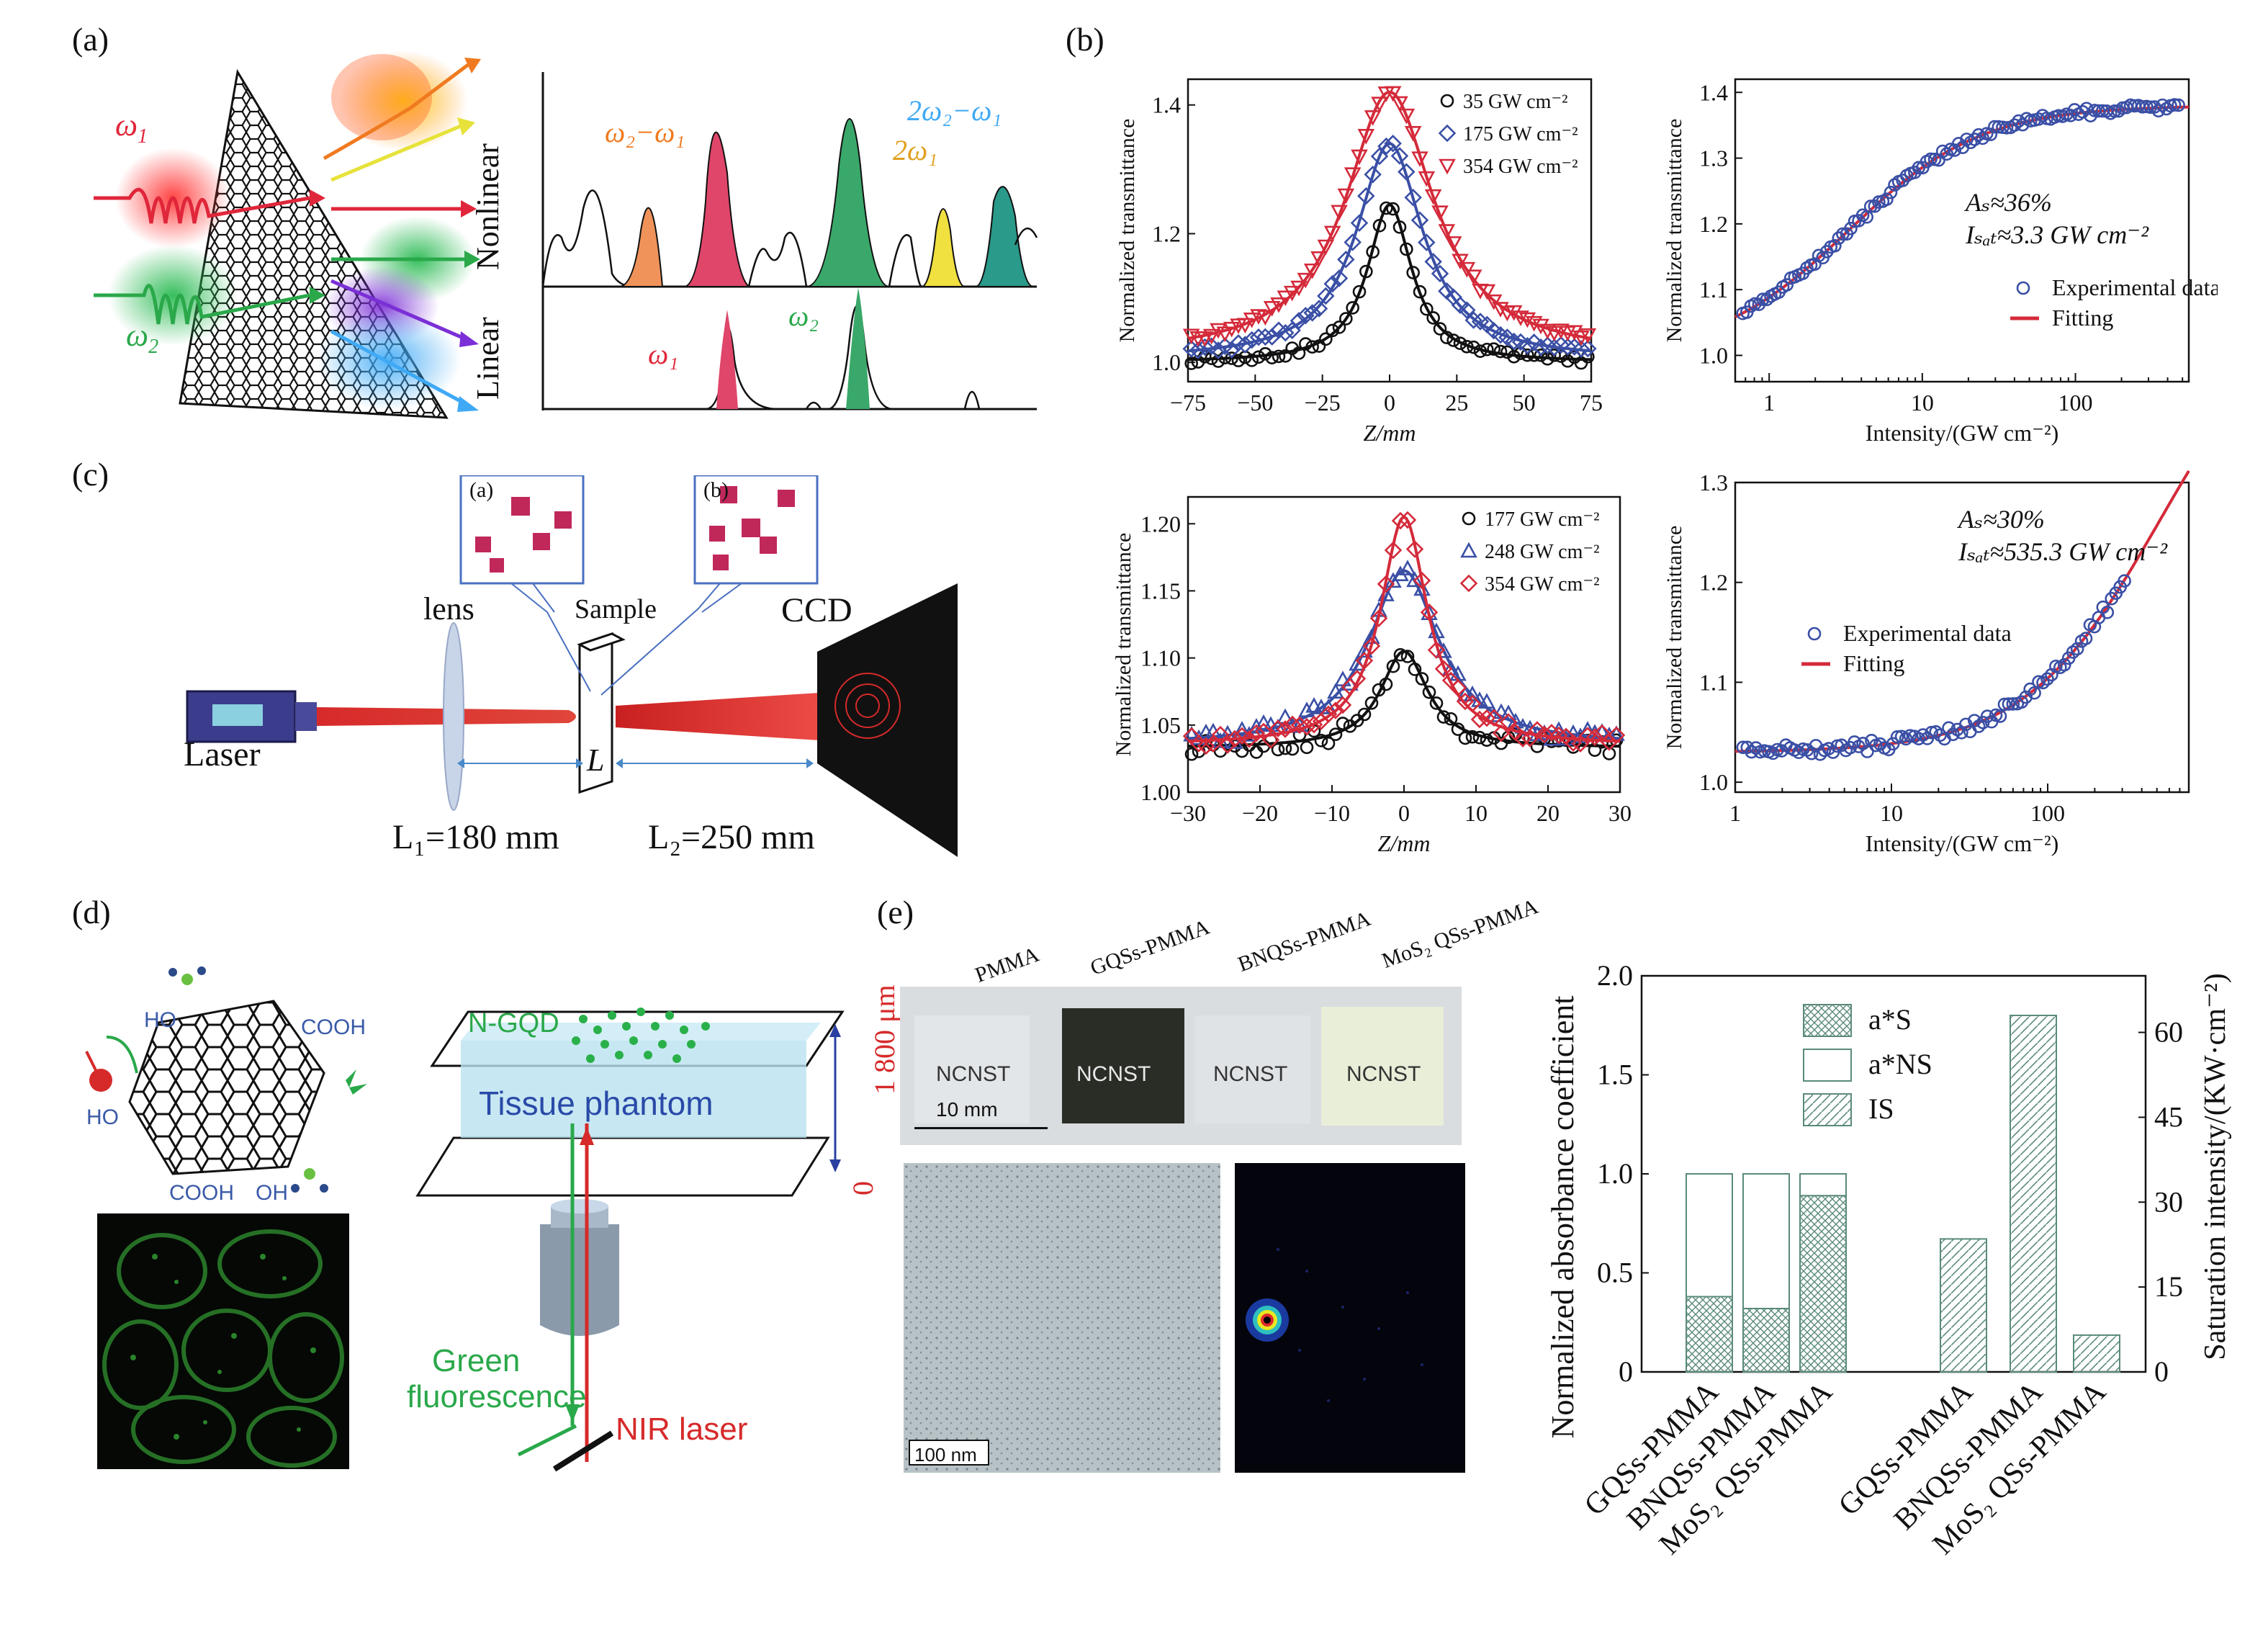 The width and height of the screenshot is (2268, 1629). What do you see at coordinates (1735, 813) in the screenshot?
I see `x-tick-label: 1` at bounding box center [1735, 813].